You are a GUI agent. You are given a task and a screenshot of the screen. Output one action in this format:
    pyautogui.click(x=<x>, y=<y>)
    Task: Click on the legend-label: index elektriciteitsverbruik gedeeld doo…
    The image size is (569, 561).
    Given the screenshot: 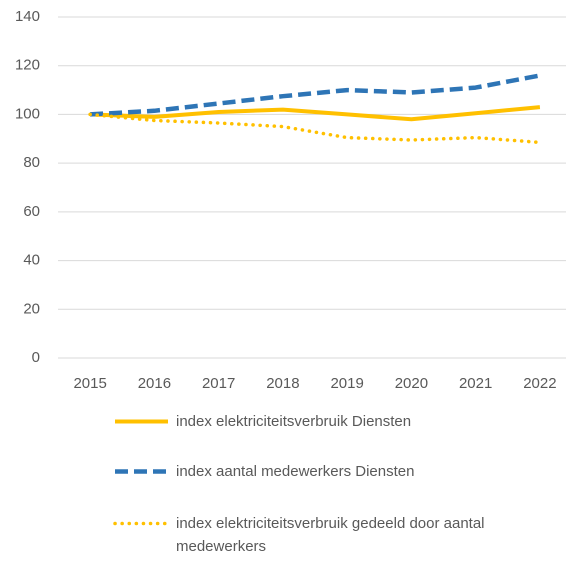 What is the action you would take?
    pyautogui.click(x=330, y=535)
    